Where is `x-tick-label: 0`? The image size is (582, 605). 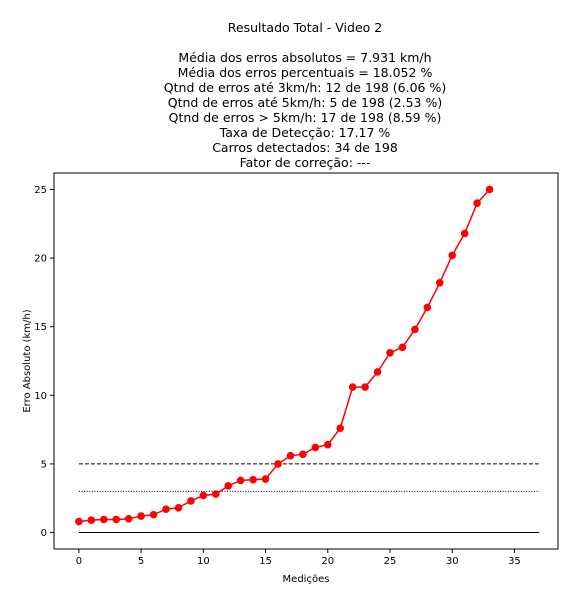
x-tick-label: 0 is located at coordinates (79, 561).